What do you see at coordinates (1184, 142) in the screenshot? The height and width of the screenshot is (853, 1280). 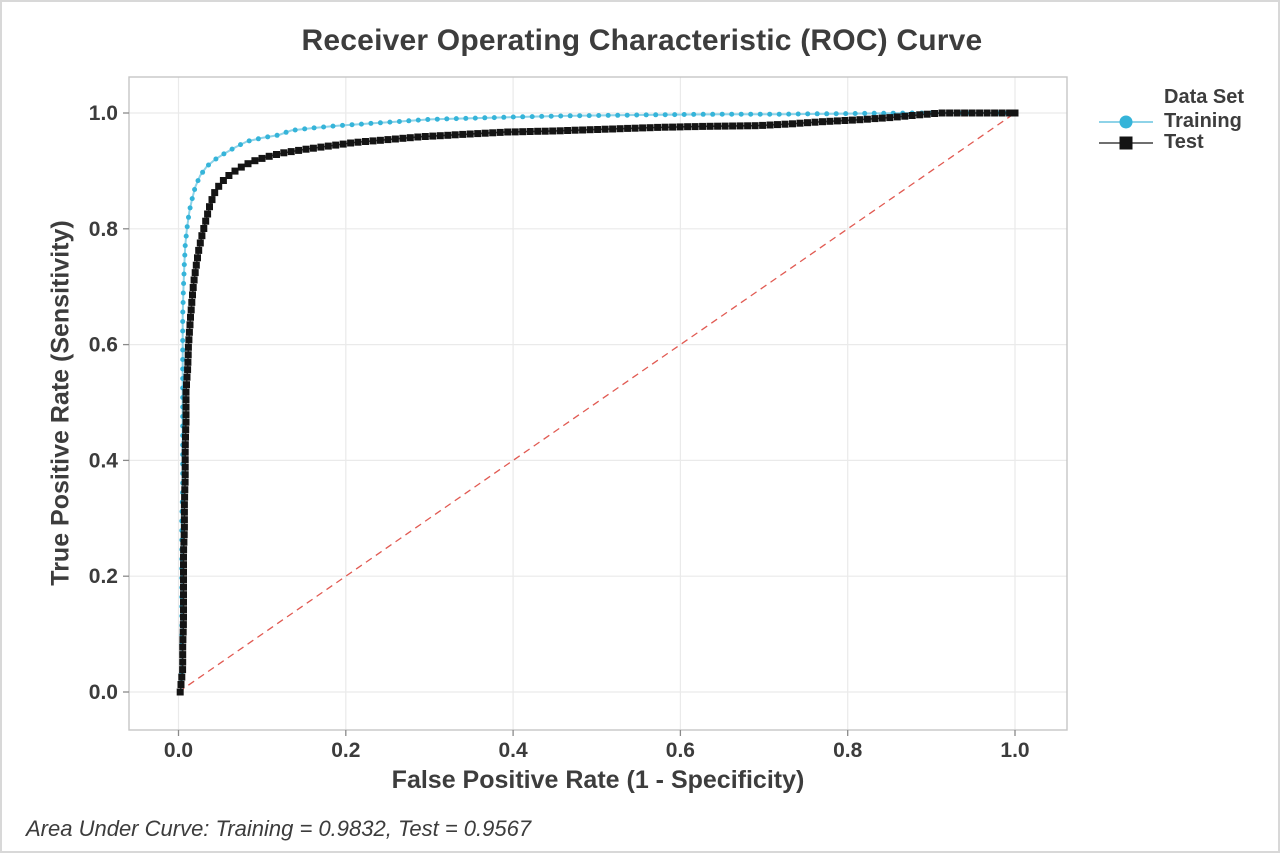 I see `legend-label-test: Test` at bounding box center [1184, 142].